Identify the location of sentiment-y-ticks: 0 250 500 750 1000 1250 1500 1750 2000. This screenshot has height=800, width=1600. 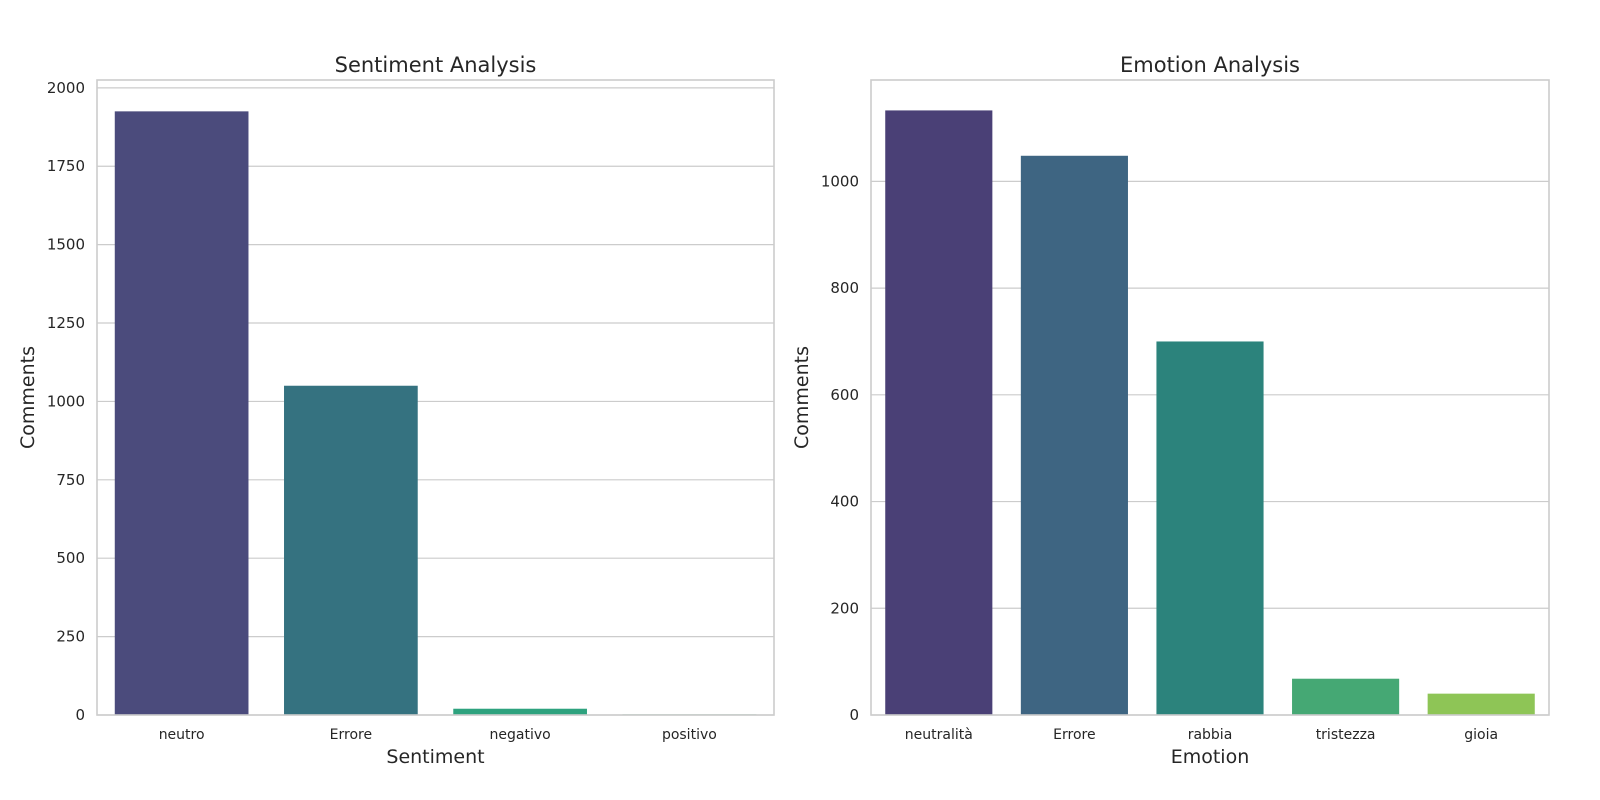
(66, 401).